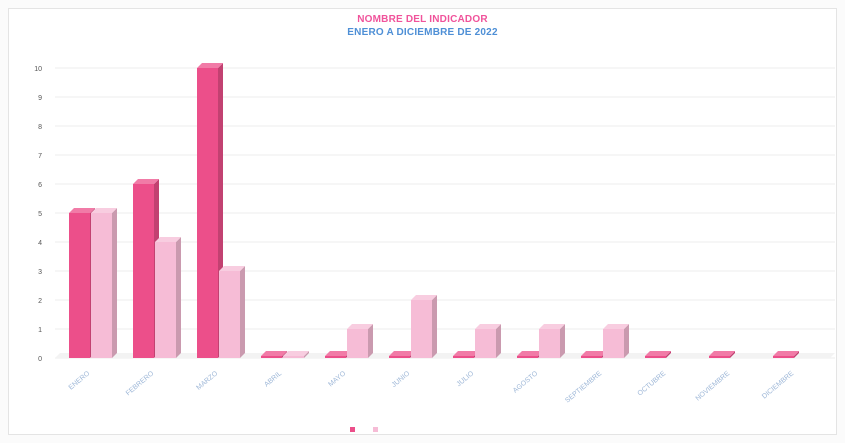  Describe the element at coordinates (40, 359) in the screenshot. I see `y-tick-label: 0` at that location.